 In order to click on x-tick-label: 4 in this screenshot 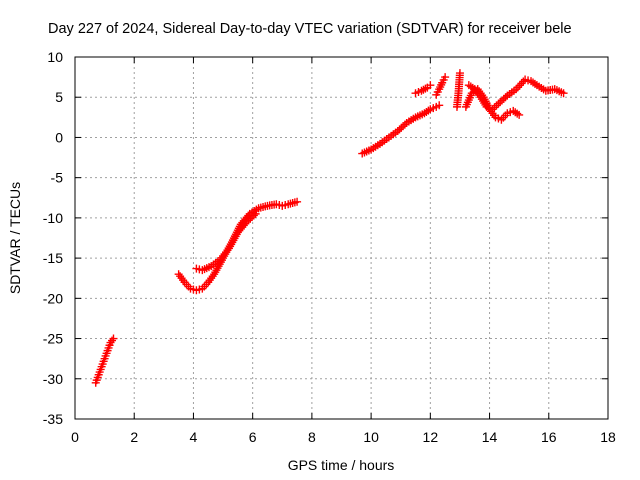, I will do `click(194, 437)`.